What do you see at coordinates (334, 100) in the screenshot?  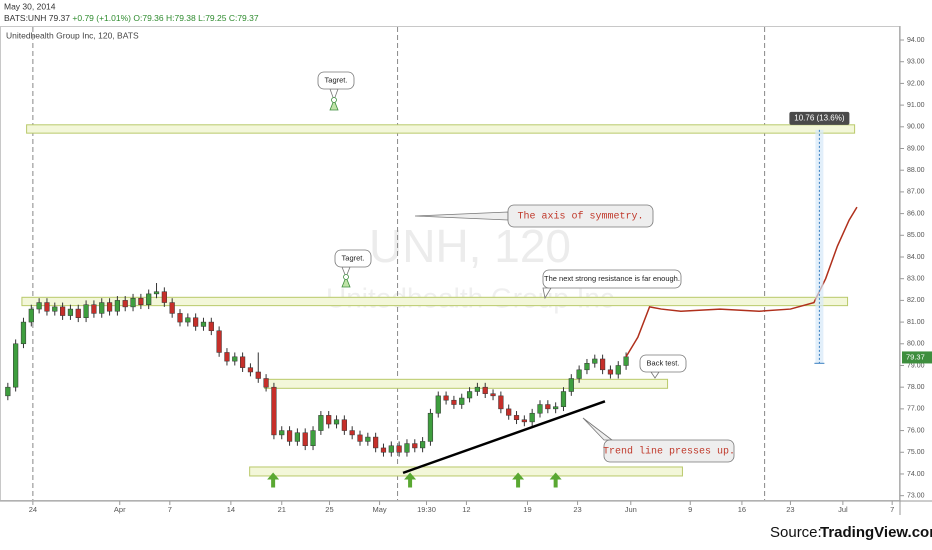 I see `target-icon-head` at bounding box center [334, 100].